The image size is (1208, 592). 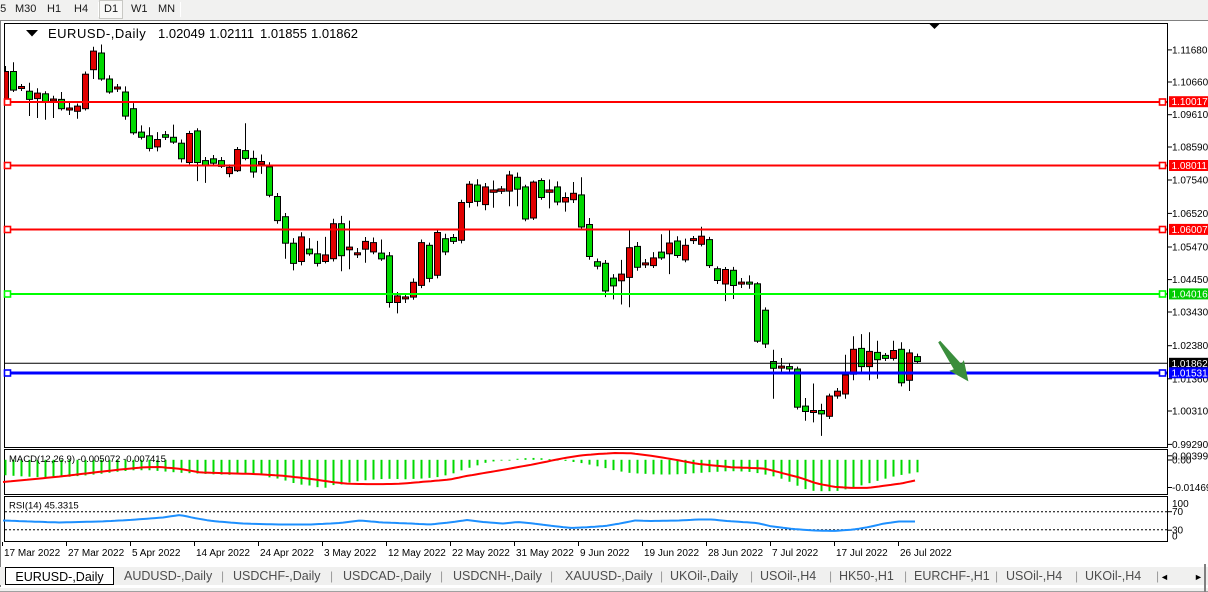 What do you see at coordinates (1190, 313) in the screenshot?
I see `svg-text: 1.03430` at bounding box center [1190, 313].